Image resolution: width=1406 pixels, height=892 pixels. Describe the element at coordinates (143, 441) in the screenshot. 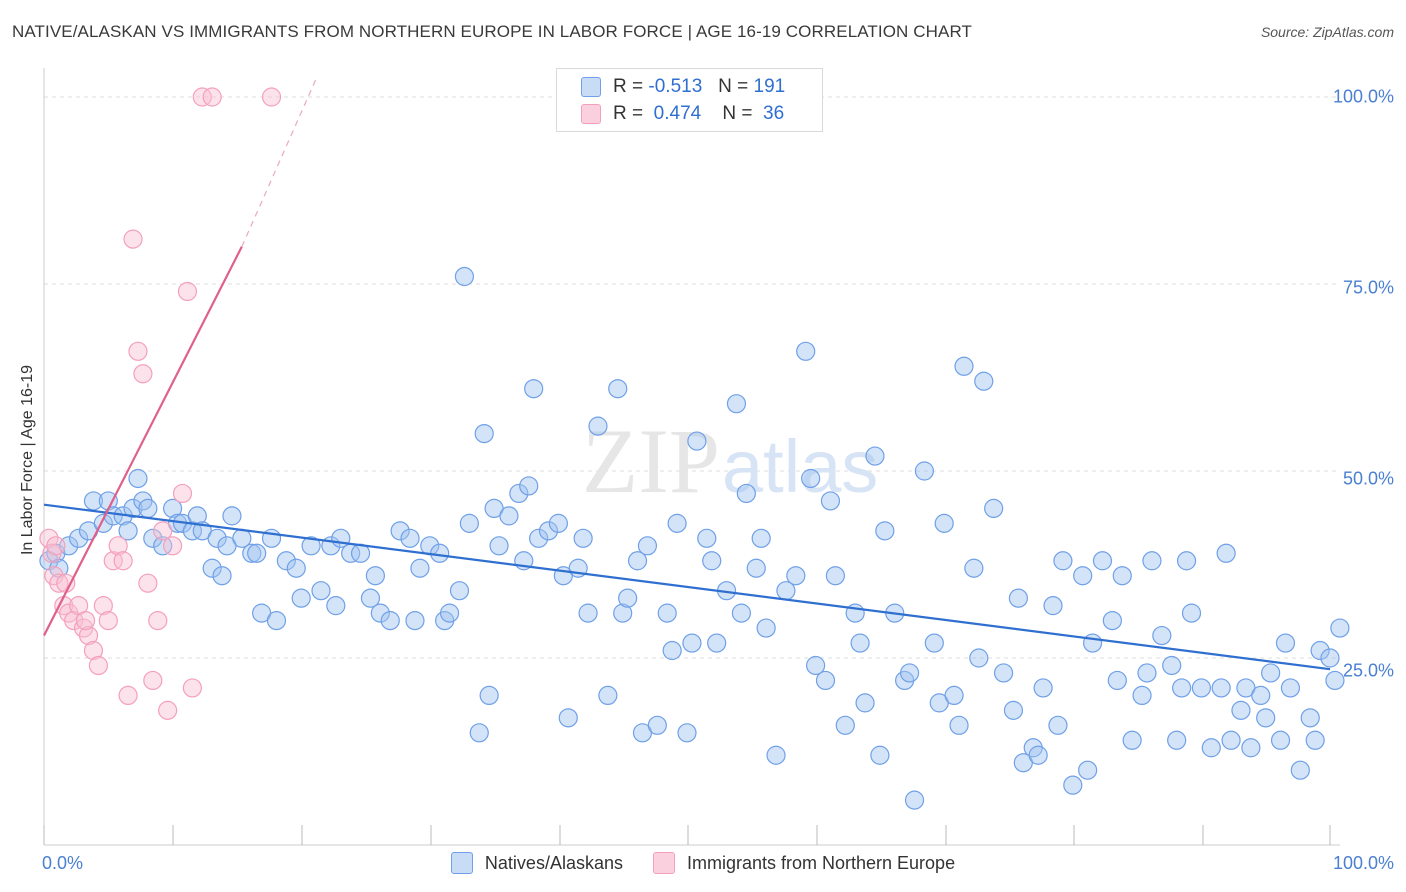

I see `trend-line-immigrants` at that location.